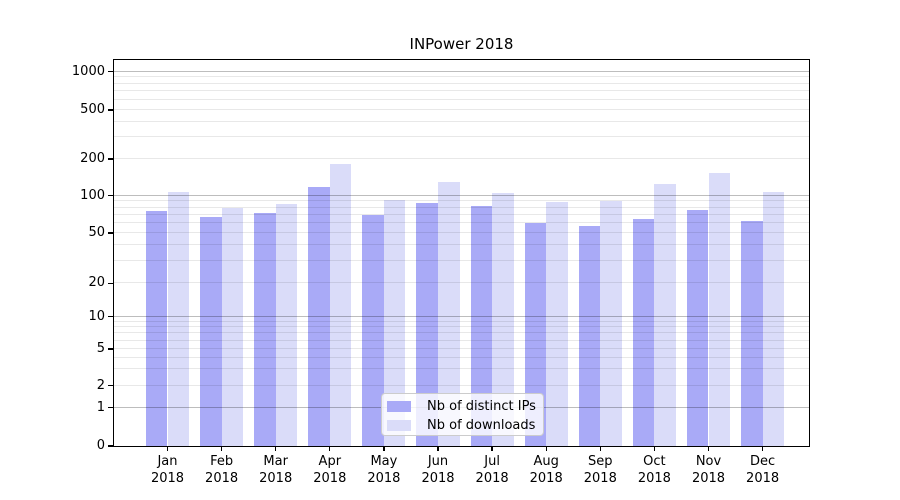 The width and height of the screenshot is (900, 500). I want to click on legend-label-downloads: Nb of downloads, so click(481, 425).